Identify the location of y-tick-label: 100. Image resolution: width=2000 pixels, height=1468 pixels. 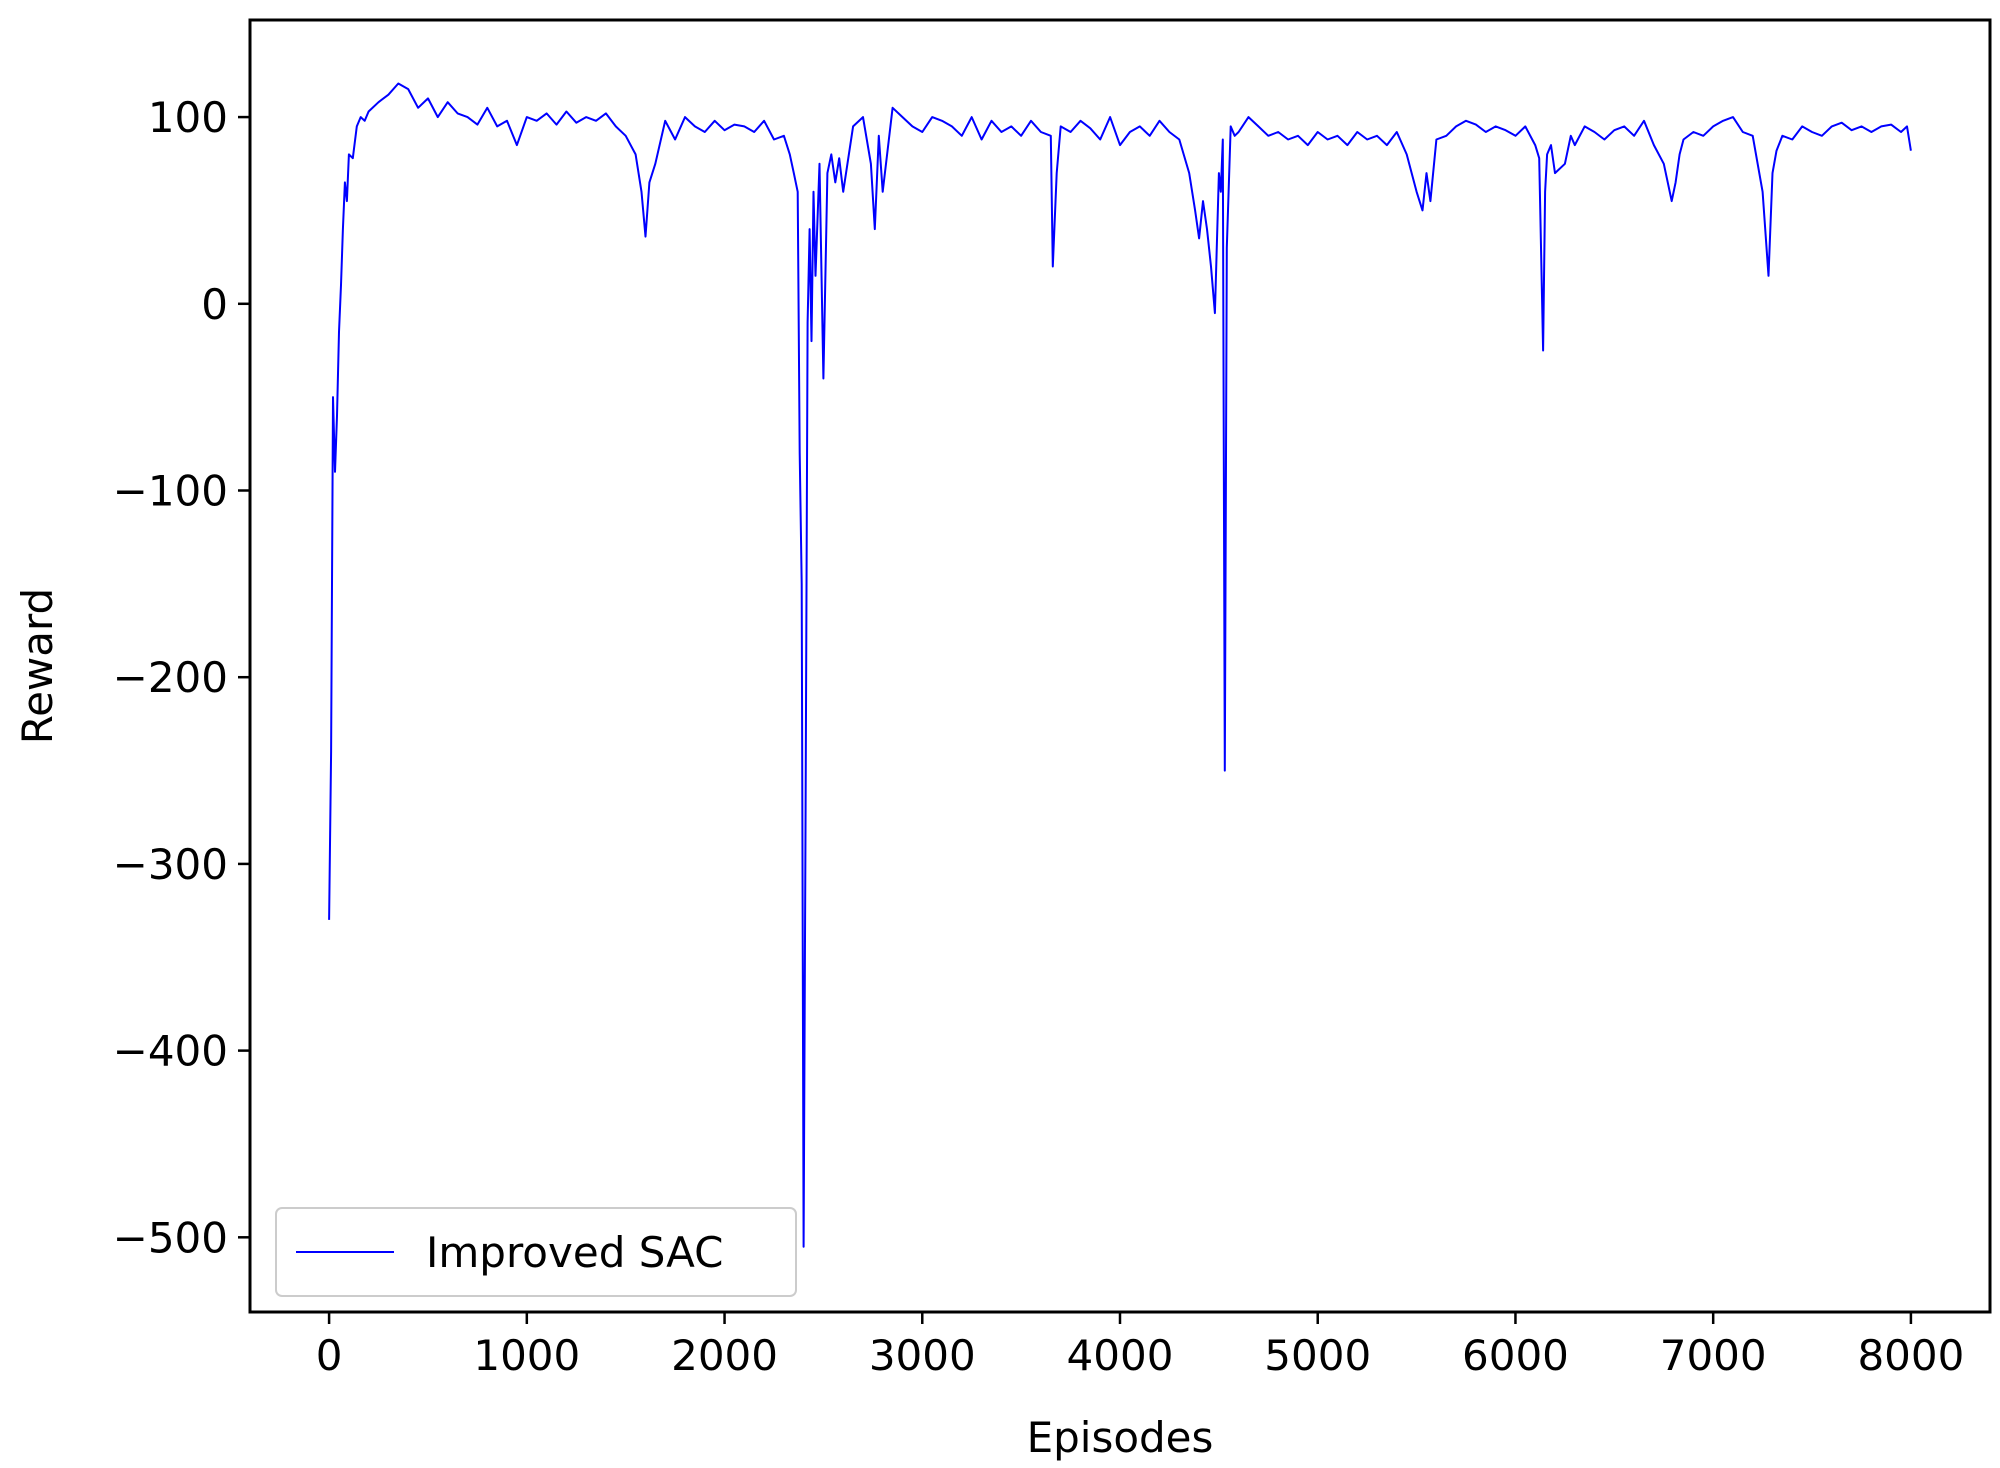
(188, 117).